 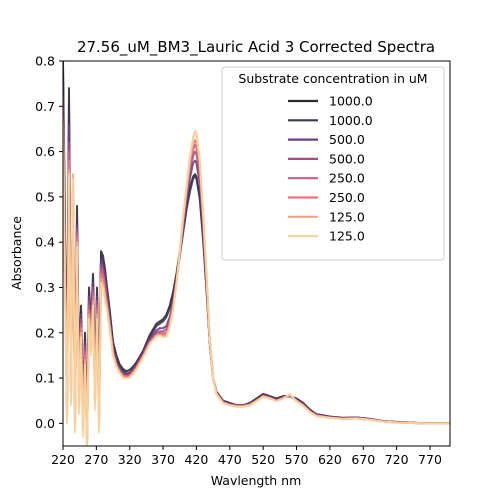 What do you see at coordinates (332, 78) in the screenshot?
I see `legend-title: Substrate concentration in uM` at bounding box center [332, 78].